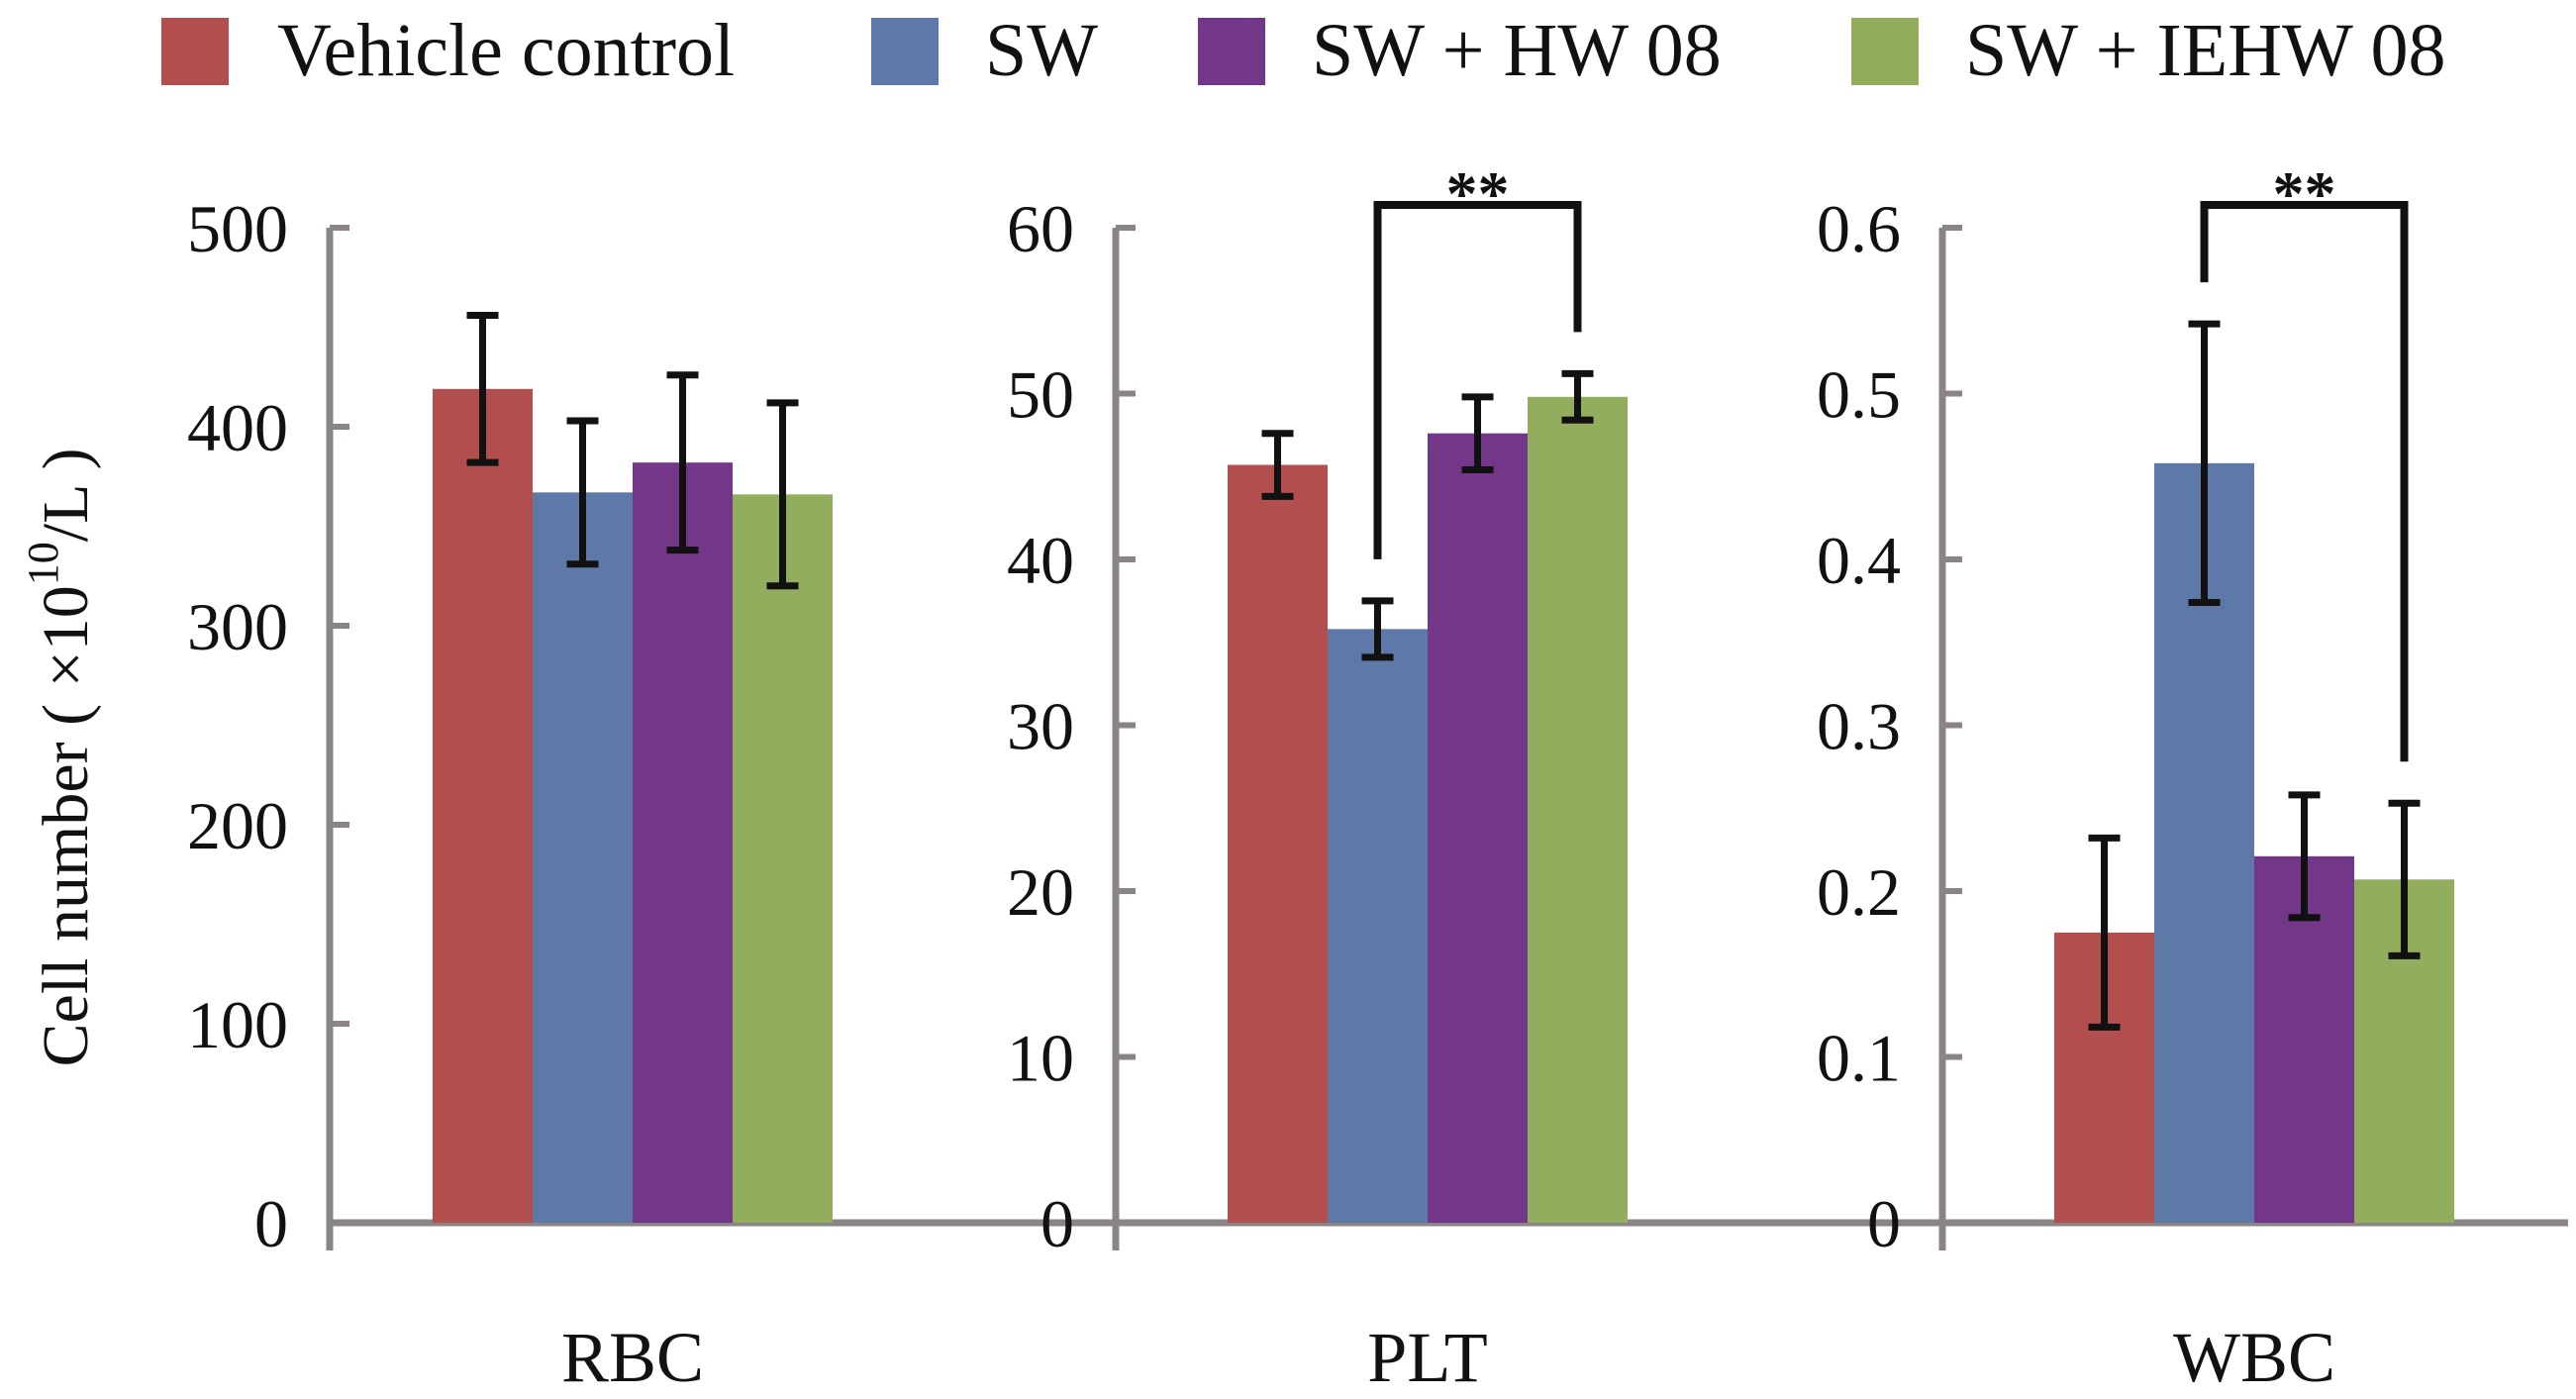 The height and width of the screenshot is (1399, 2576). What do you see at coordinates (1040, 1058) in the screenshot?
I see `y-tick-label: 10` at bounding box center [1040, 1058].